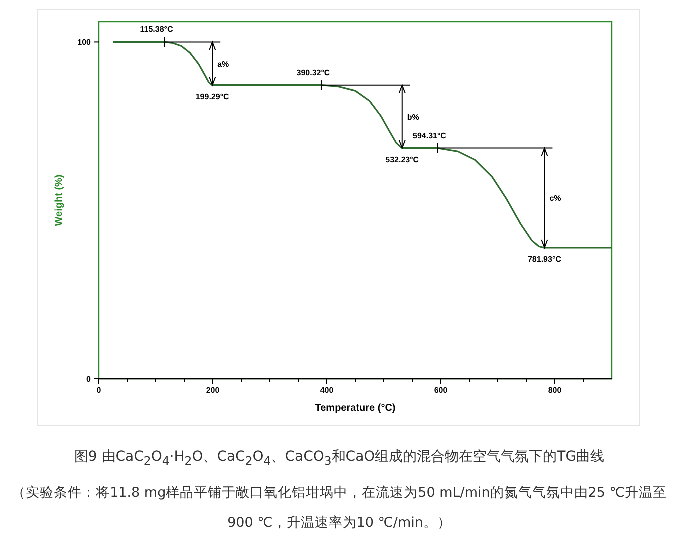 This screenshot has width=679, height=541. I want to click on annotation: 594.31°C, so click(430, 135).